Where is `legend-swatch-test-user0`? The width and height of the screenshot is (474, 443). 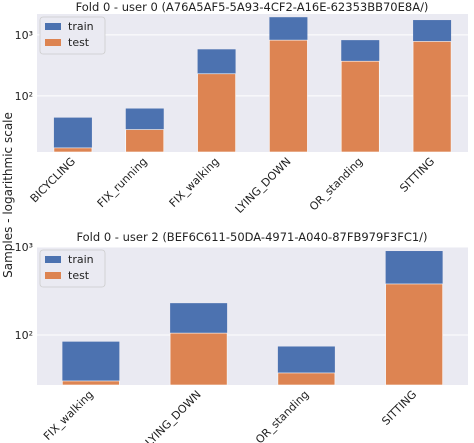 legend-swatch-test-user0 is located at coordinates (53, 42).